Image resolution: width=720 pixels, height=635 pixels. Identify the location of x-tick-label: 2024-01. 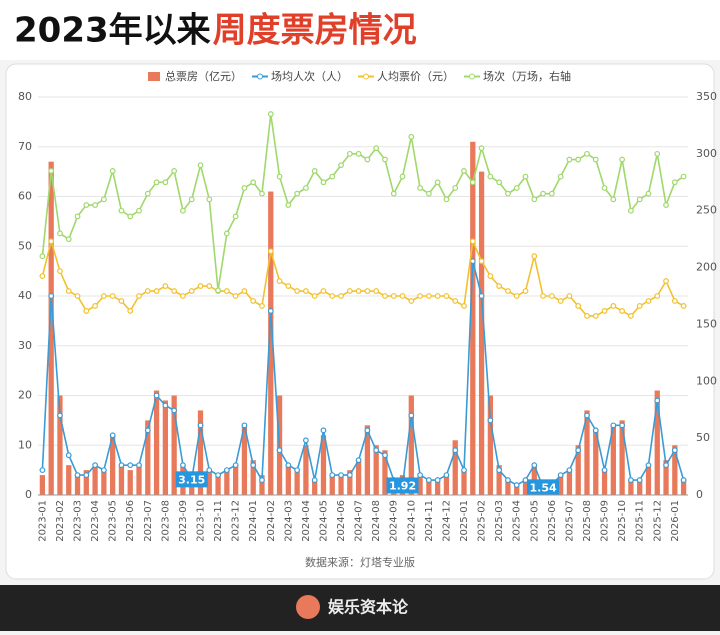
(253, 521).